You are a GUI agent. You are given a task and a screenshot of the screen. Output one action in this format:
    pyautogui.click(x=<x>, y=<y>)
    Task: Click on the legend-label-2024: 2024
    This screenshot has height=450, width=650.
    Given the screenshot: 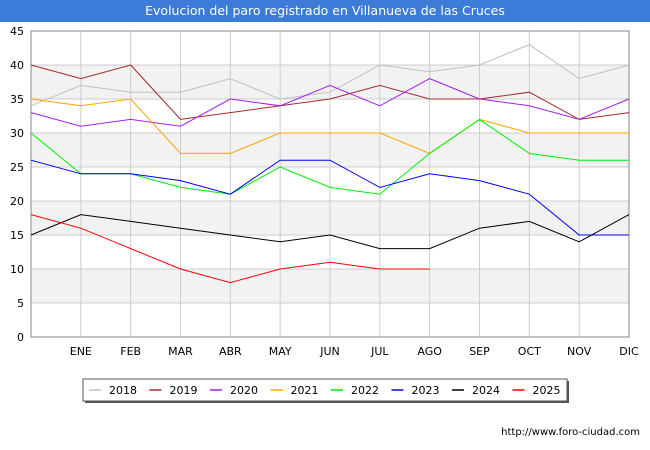 What is the action you would take?
    pyautogui.click(x=486, y=390)
    